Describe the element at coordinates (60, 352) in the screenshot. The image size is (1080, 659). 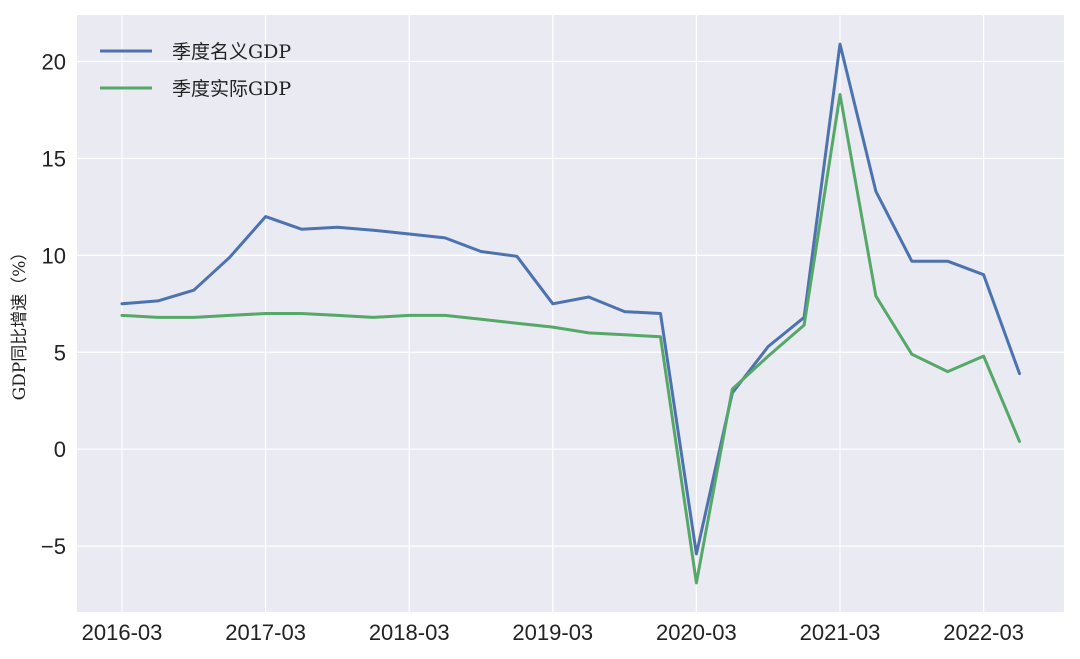
I see `y-tick-label: 5` at that location.